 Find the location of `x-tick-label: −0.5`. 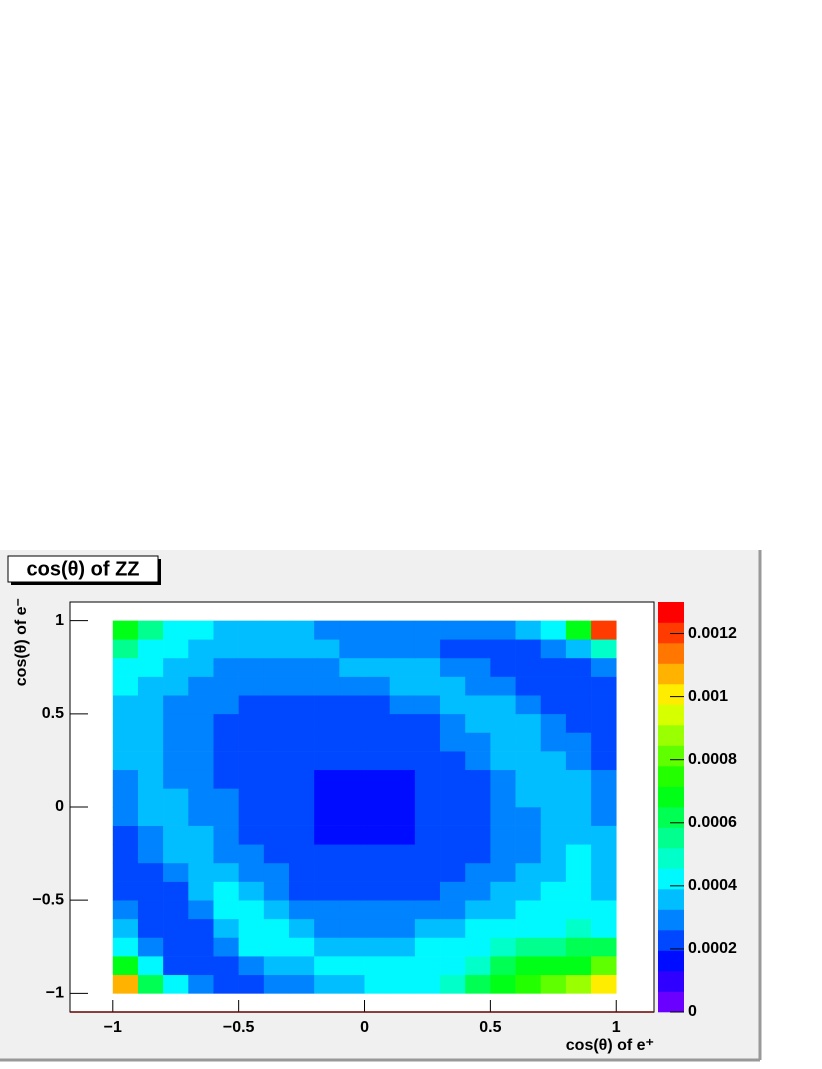

x-tick-label: −0.5 is located at coordinates (239, 1027).